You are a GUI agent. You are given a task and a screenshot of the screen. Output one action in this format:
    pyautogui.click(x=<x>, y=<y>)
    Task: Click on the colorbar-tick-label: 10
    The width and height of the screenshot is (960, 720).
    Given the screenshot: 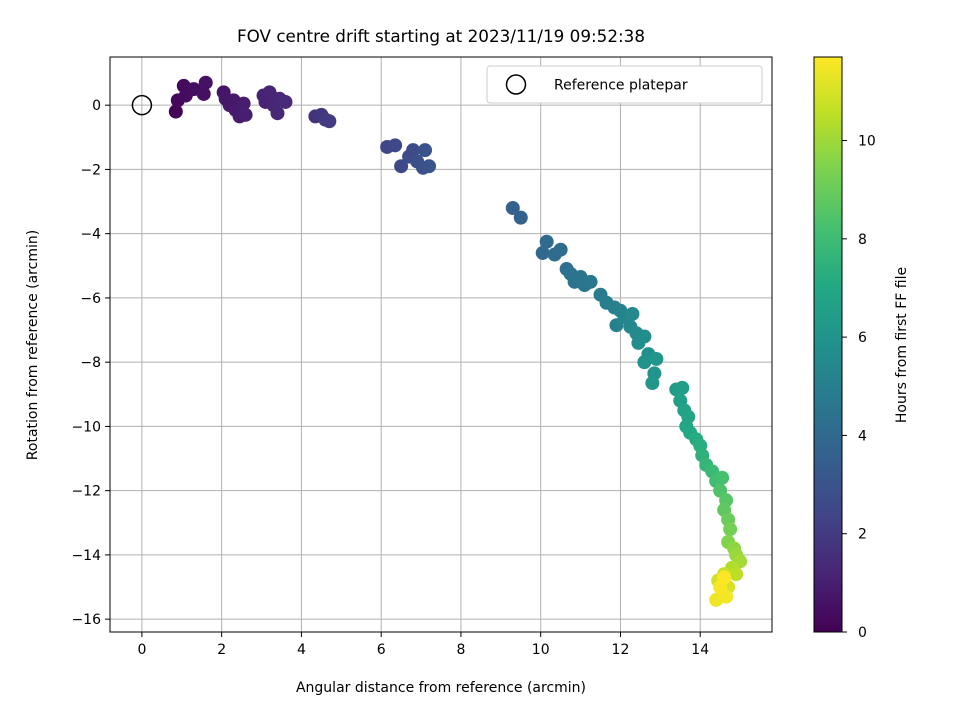 What is the action you would take?
    pyautogui.click(x=867, y=142)
    